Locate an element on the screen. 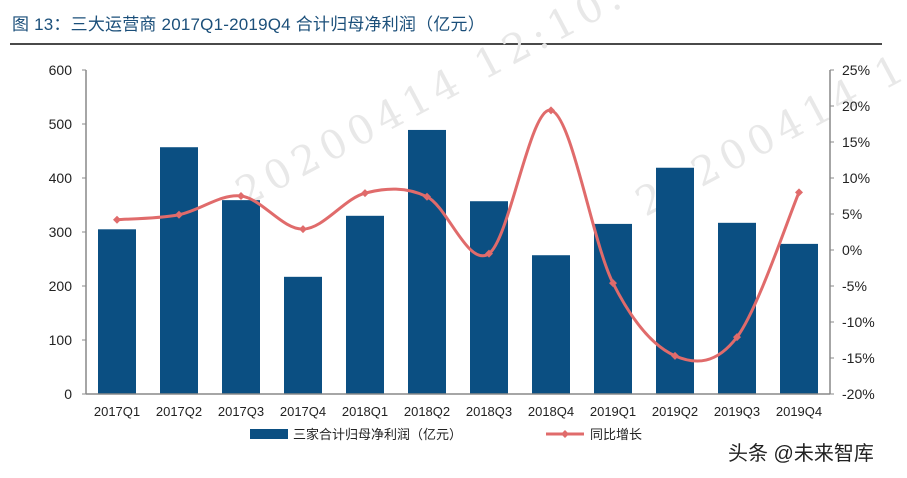  left-tick-label: 600 is located at coordinates (61, 70).